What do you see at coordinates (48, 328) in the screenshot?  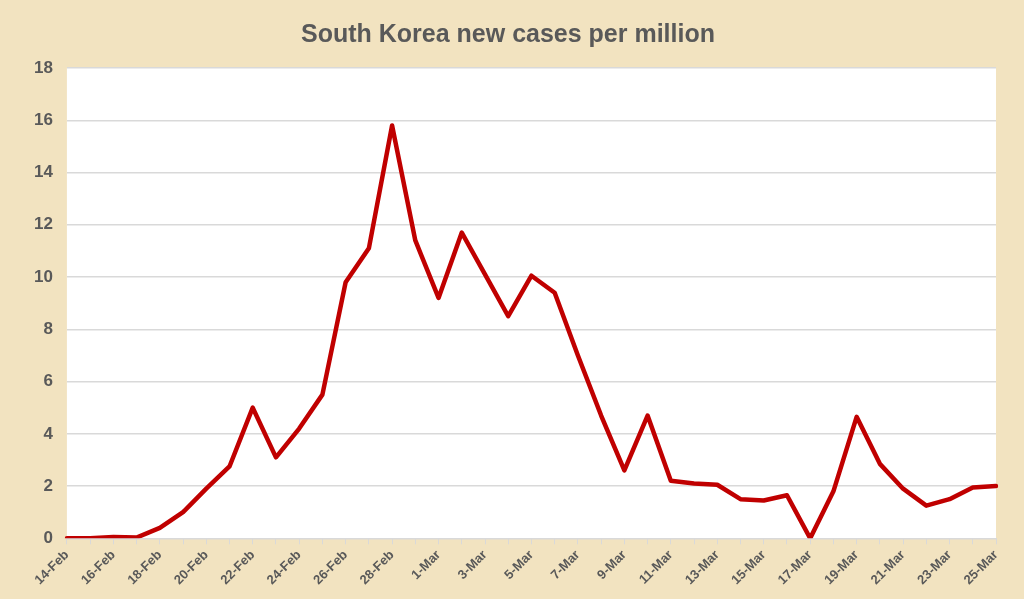 I see `y-tick-label: 8` at bounding box center [48, 328].